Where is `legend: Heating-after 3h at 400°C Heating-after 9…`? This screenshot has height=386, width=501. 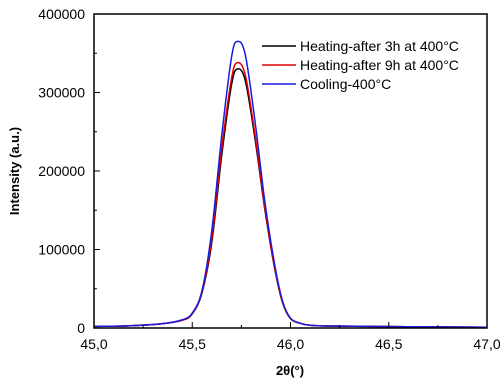 legend: Heating-after 3h at 400°C Heating-after 9… is located at coordinates (360, 65).